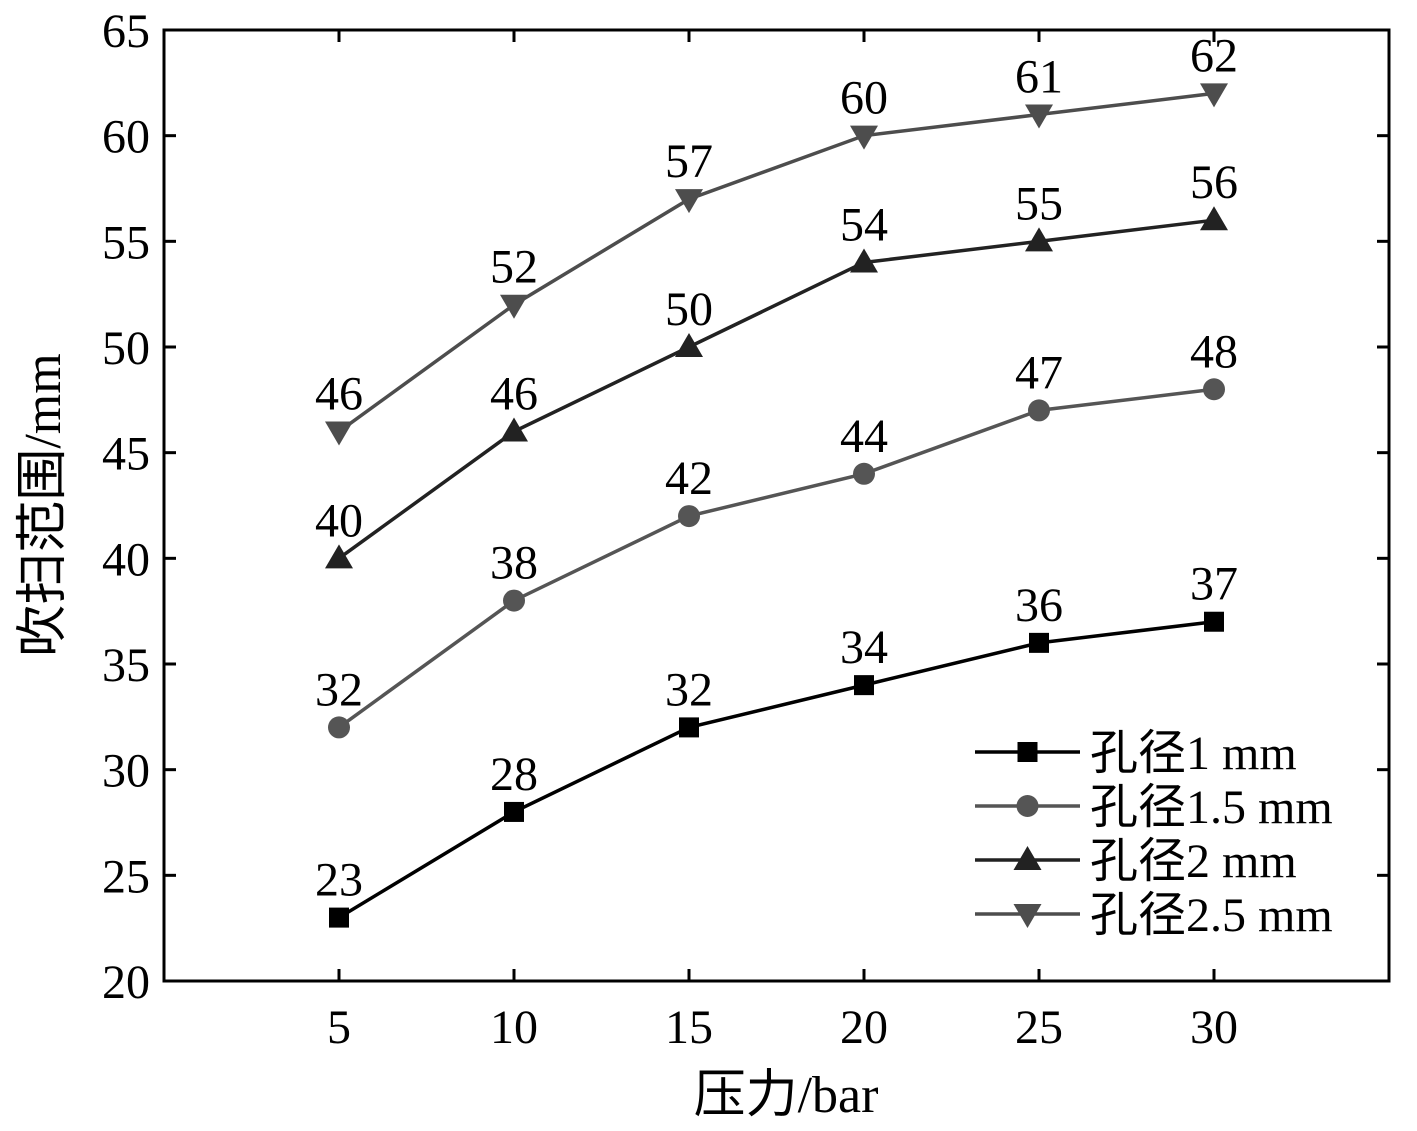 This screenshot has height=1131, width=1417. I want to click on legend-label: 孔径2.5 mm, so click(1211, 915).